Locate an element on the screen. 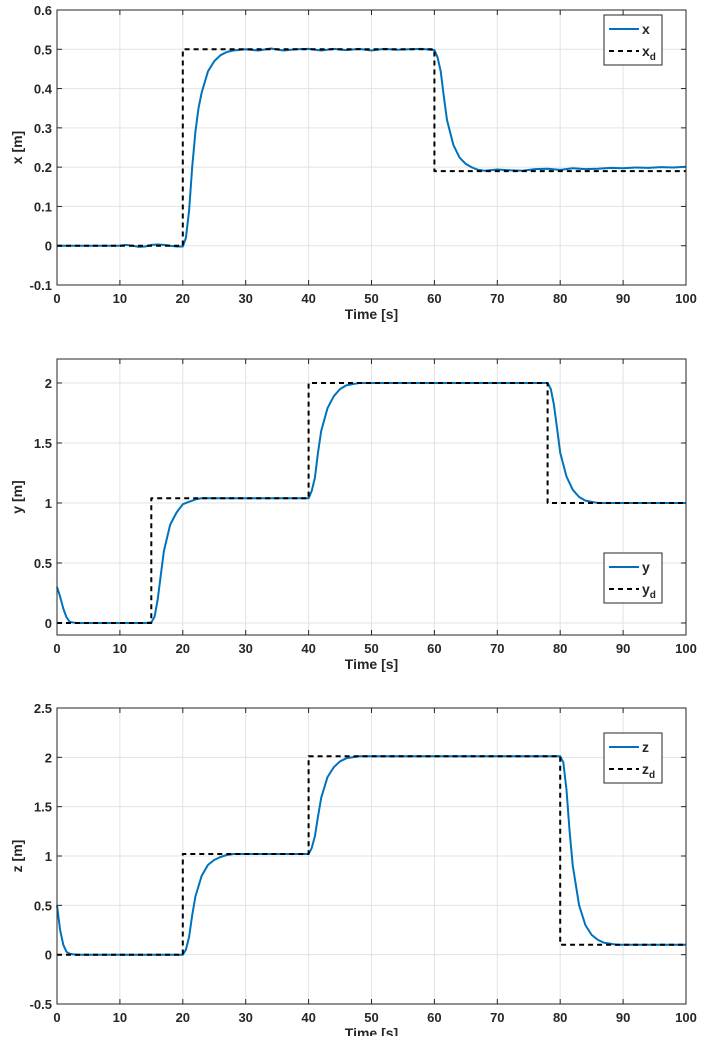 This screenshot has height=1041, width=704. y-tick-label: -0.5 is located at coordinates (41, 1004).